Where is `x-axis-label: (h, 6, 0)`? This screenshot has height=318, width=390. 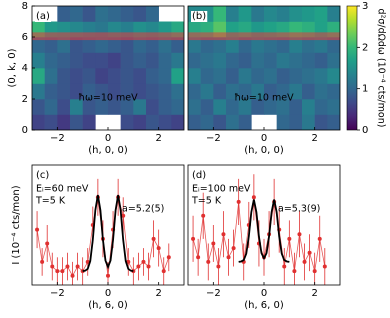
x-axis-label: (h, 6, 0) is located at coordinates (264, 305).